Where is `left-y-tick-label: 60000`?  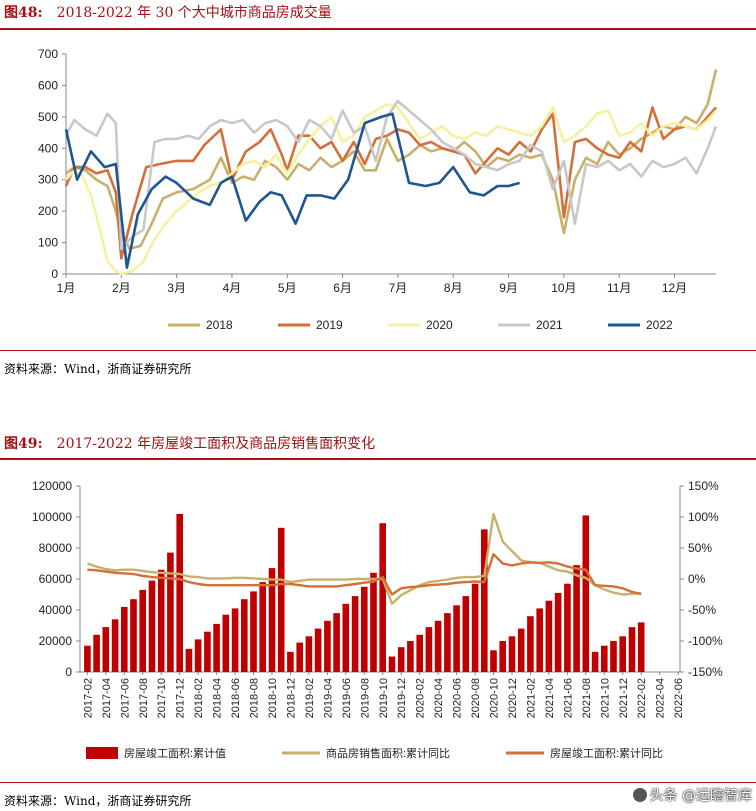
left-y-tick-label: 60000 is located at coordinates (56, 579).